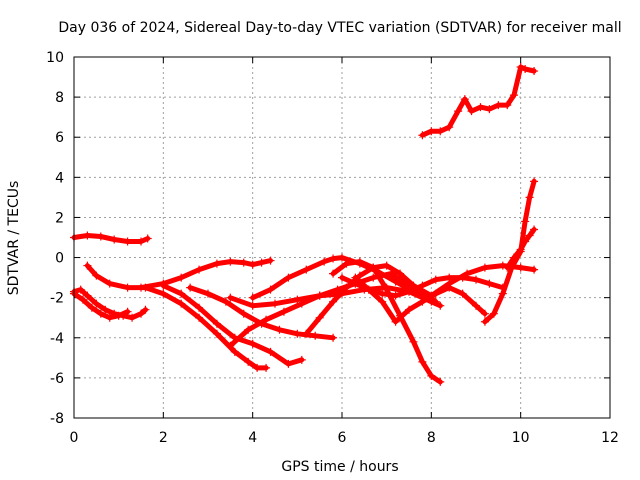 The width and height of the screenshot is (640, 480). Describe the element at coordinates (55, 58) in the screenshot. I see `y-tick-label: 10` at that location.